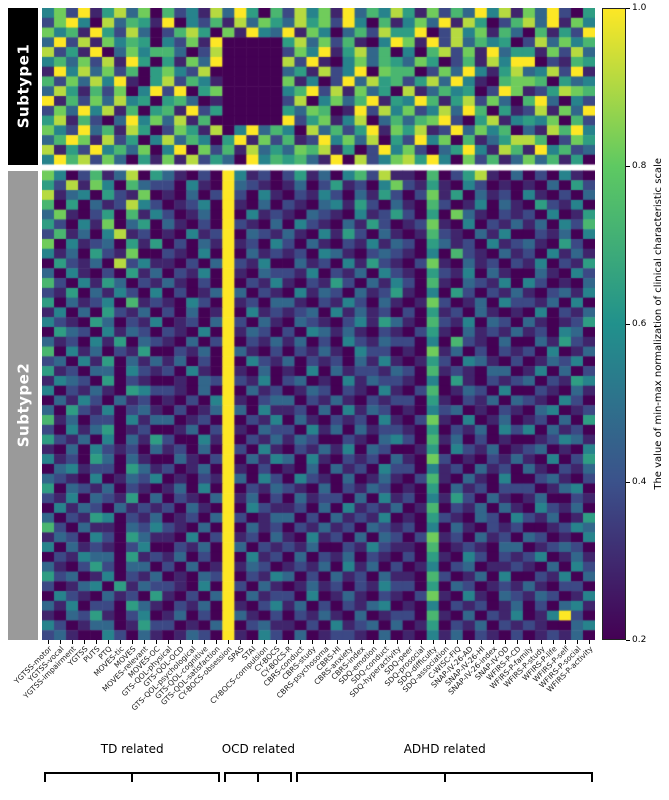  Describe the element at coordinates (132, 749) in the screenshot. I see `group-label-0: TD related` at that location.